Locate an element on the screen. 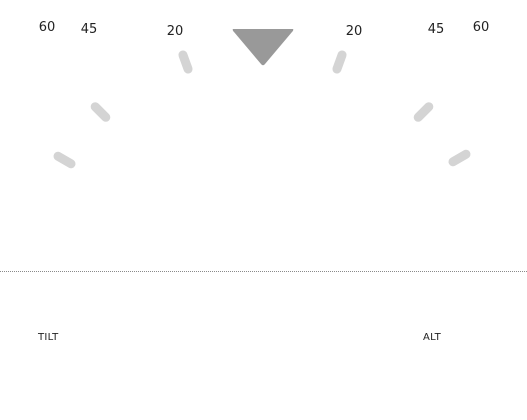 Image resolution: width=527 pixels, height=420 pixels. scale-label-left-45: 45 is located at coordinates (89, 29).